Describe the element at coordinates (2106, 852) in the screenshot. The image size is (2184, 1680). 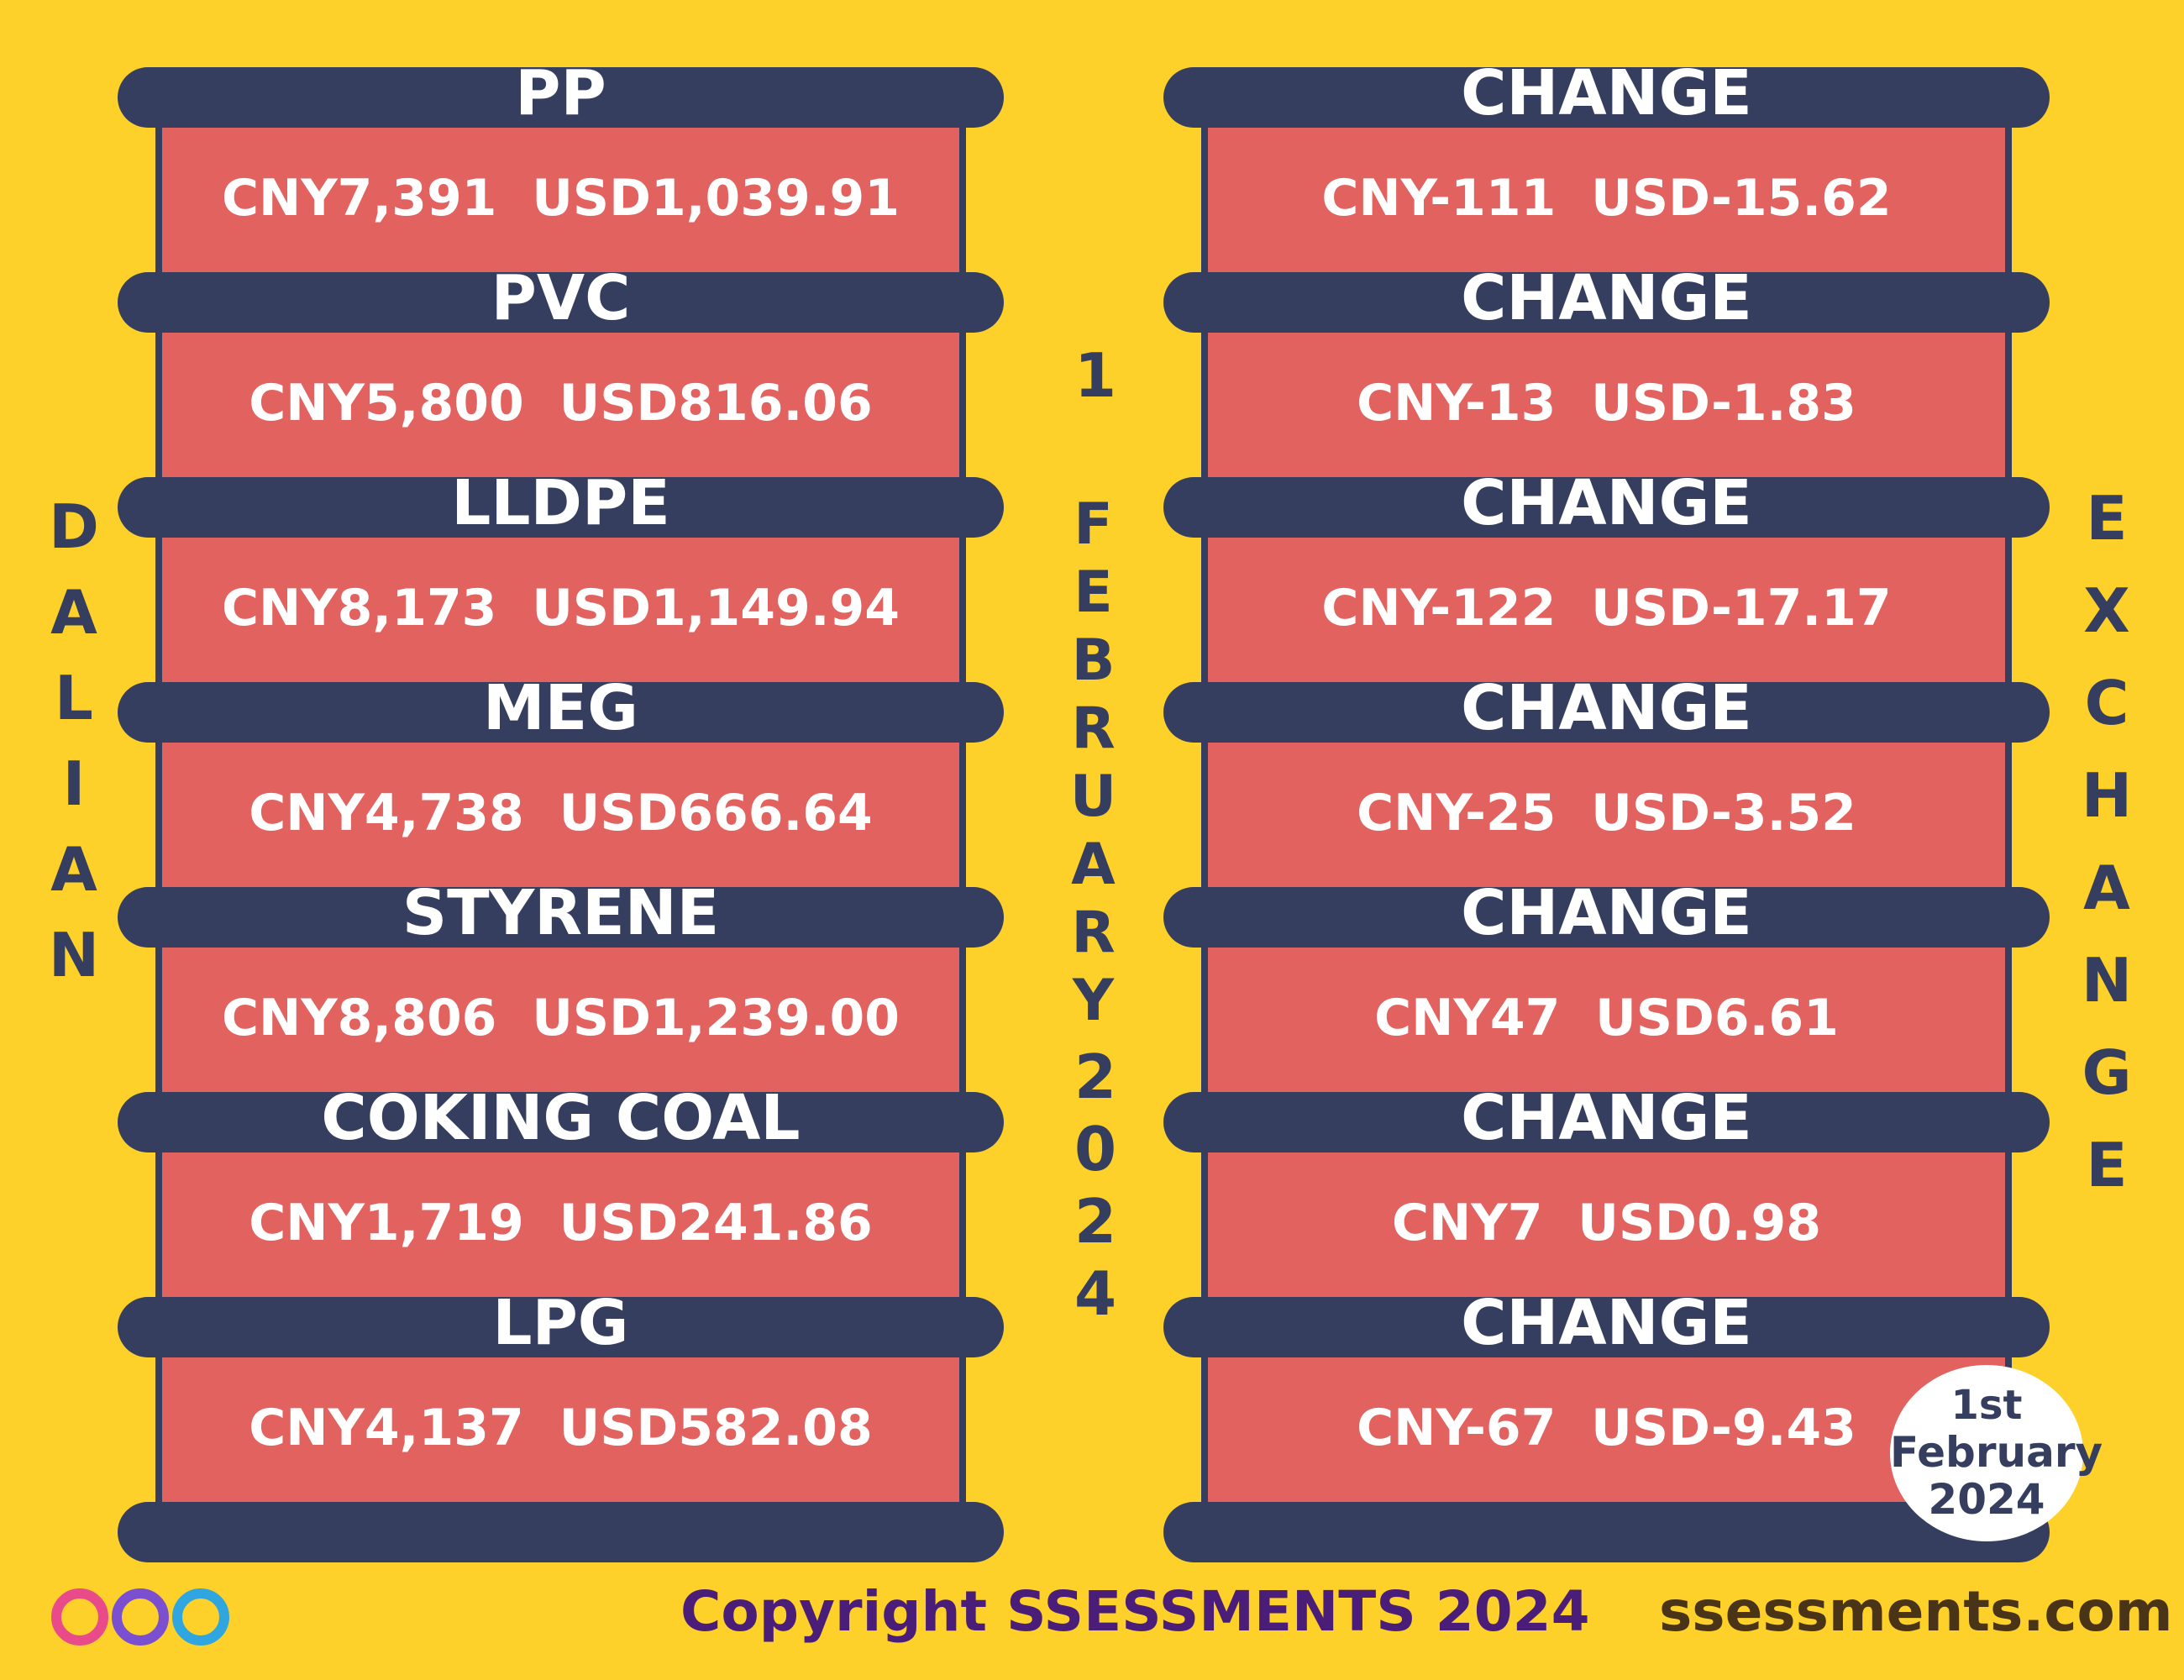
I see `side-title: EXCHANGE` at that location.